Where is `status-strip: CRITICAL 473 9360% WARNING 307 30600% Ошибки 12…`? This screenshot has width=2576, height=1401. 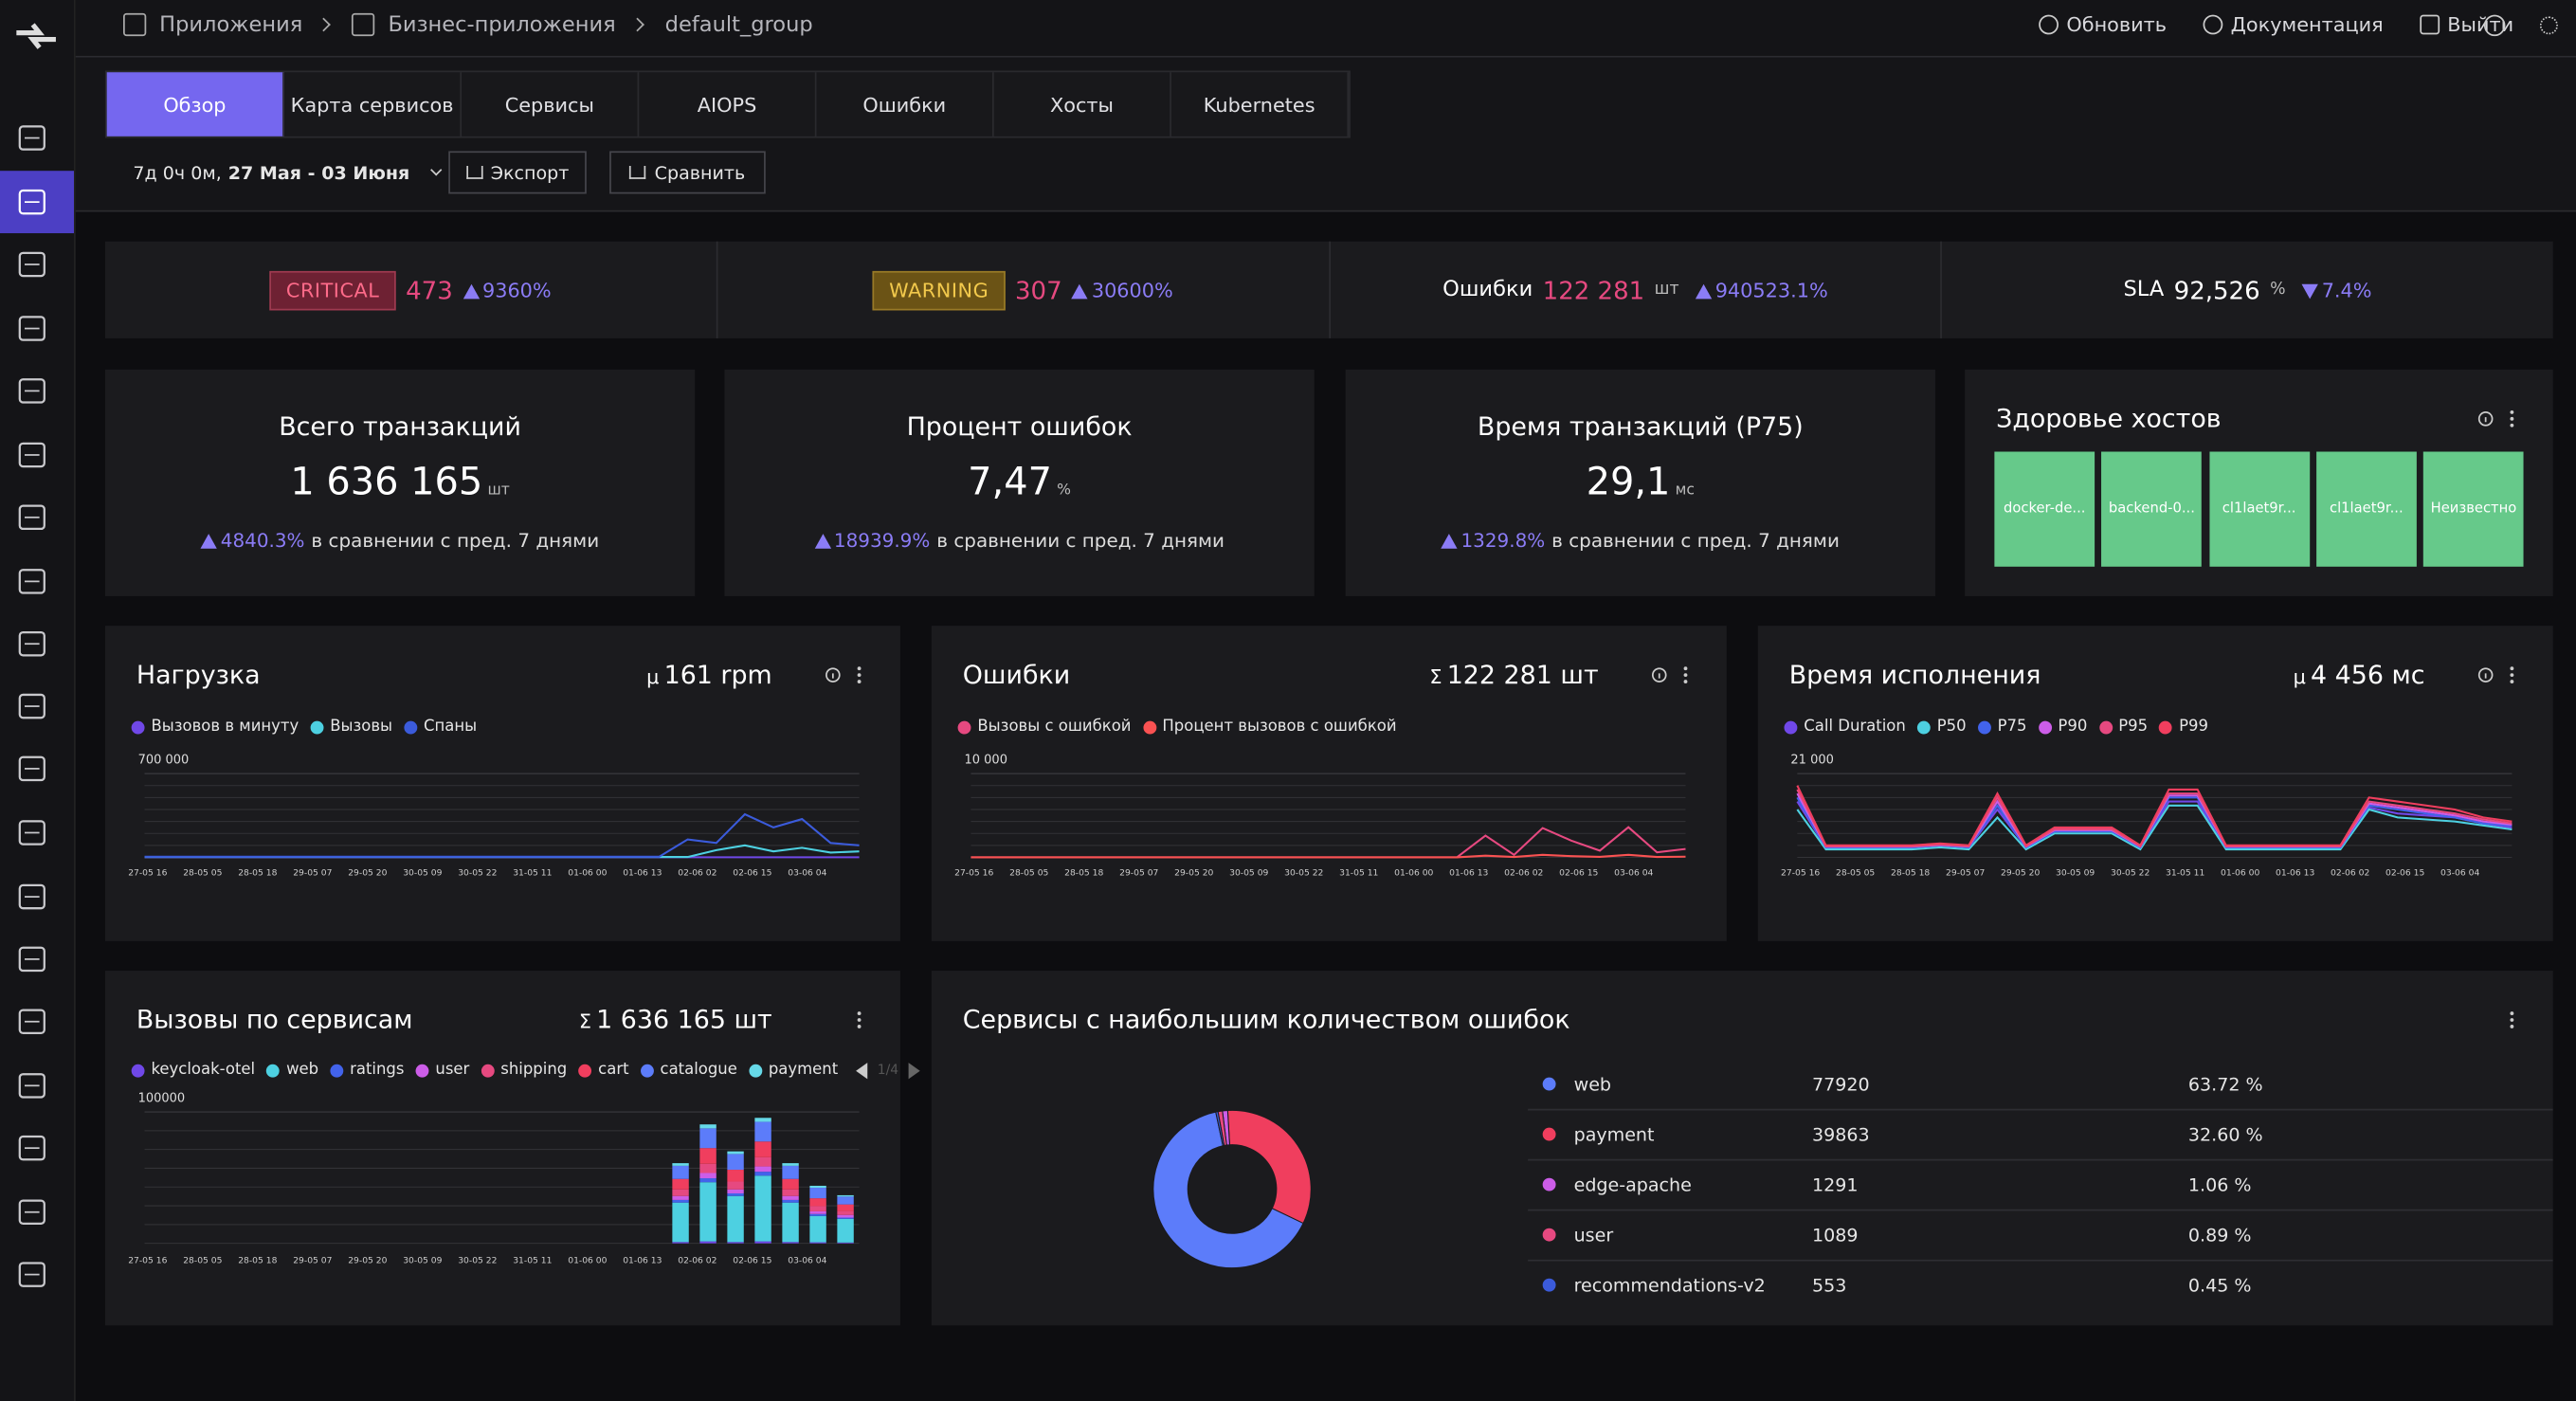
status-strip: CRITICAL 473 9360% WARNING 307 30600% Ошибки 12… is located at coordinates (1328, 289).